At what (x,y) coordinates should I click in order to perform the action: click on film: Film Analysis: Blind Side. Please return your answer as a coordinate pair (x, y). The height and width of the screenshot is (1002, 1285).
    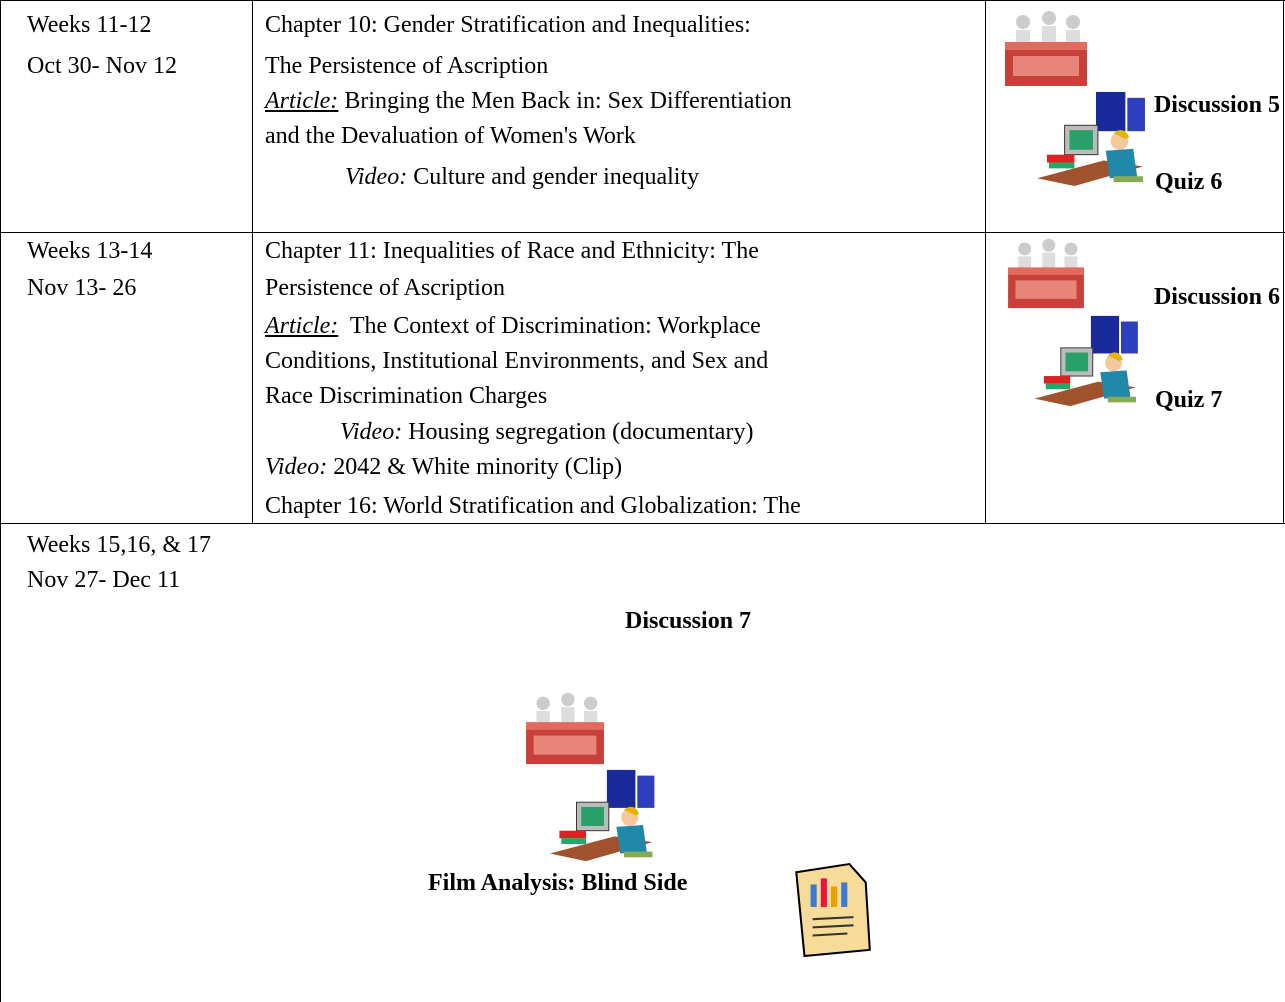
    Looking at the image, I should click on (558, 883).